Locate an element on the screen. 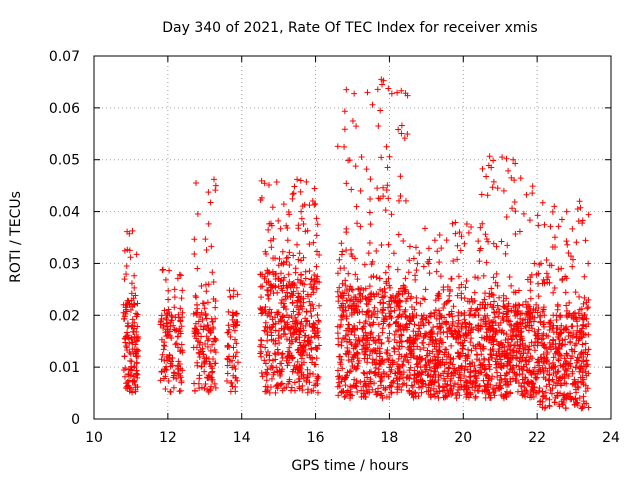 The image size is (640, 480). y-tick-label: 0.07 is located at coordinates (64, 57).